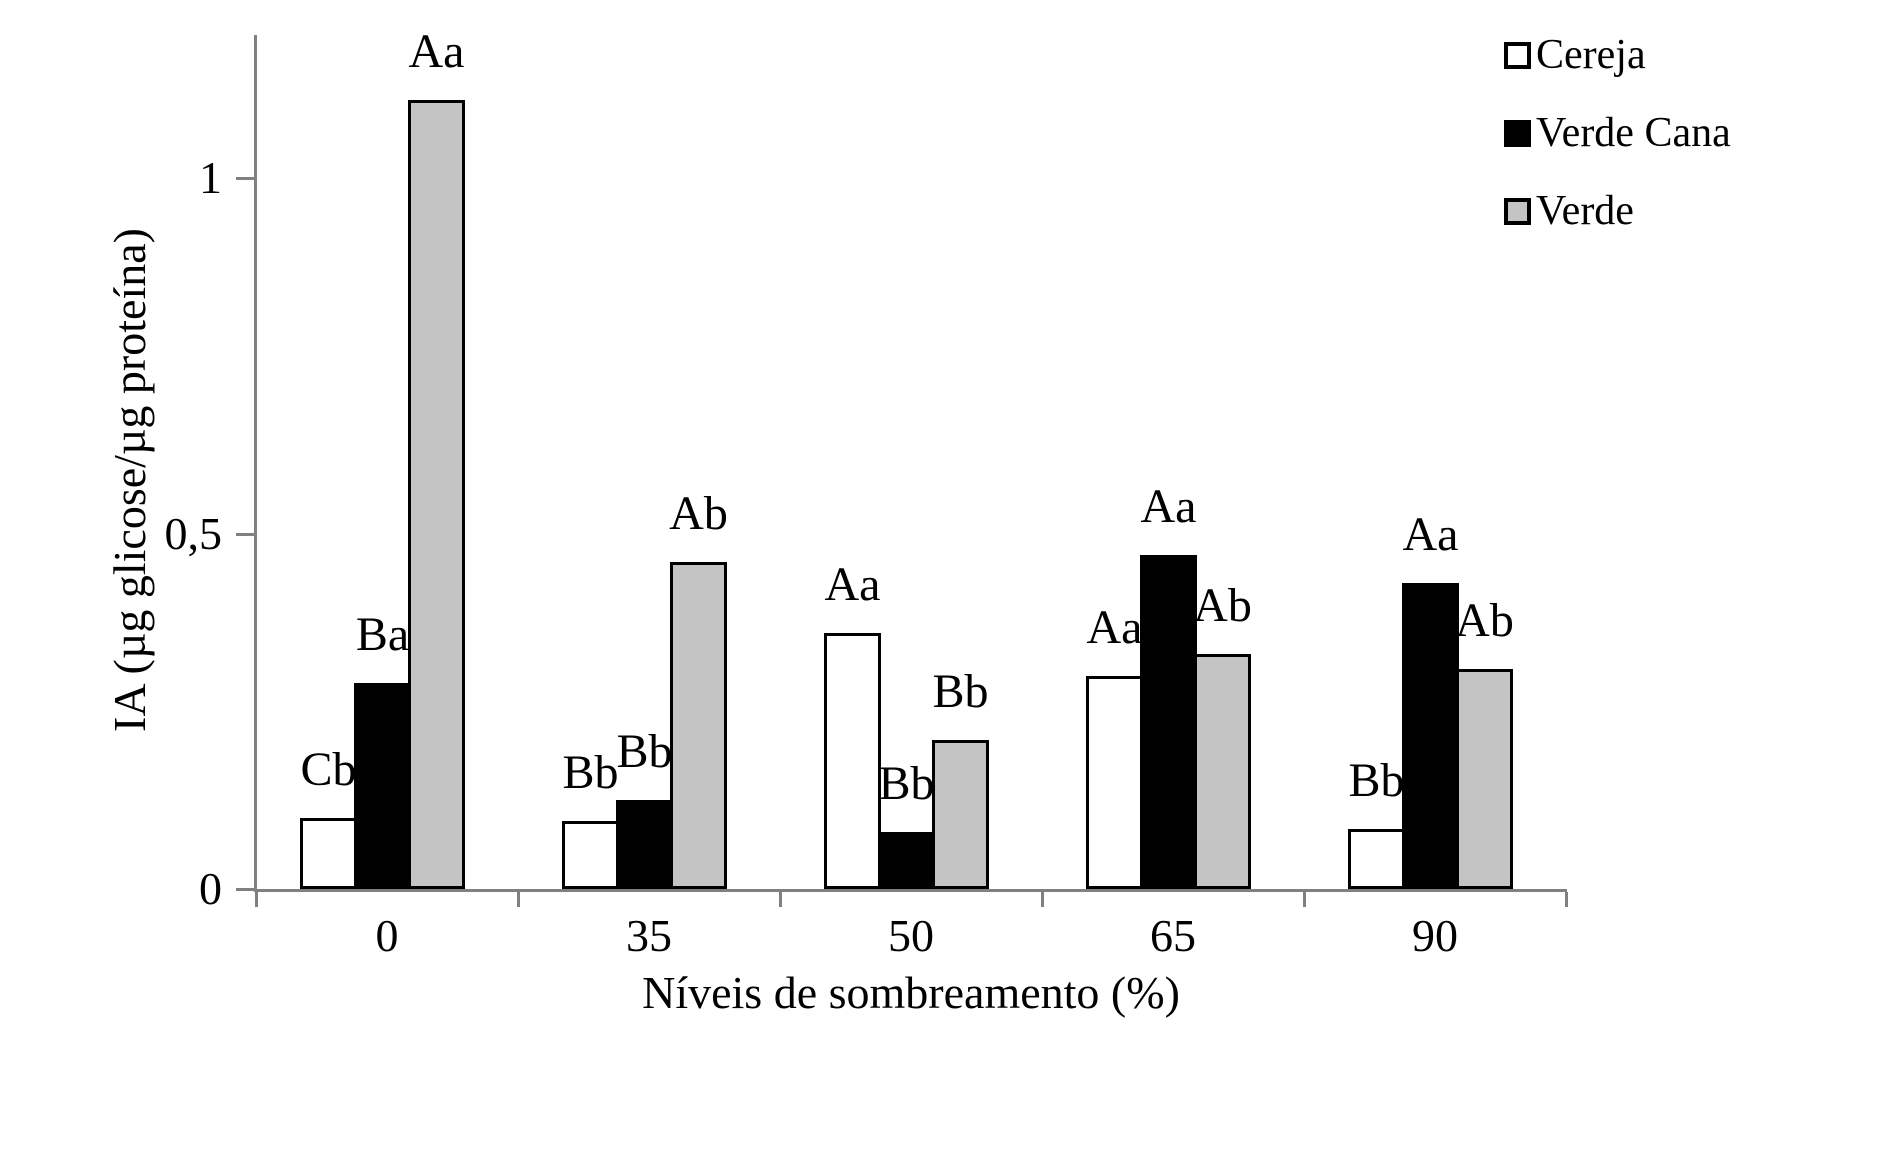 This screenshot has height=1158, width=1892. What do you see at coordinates (210, 177) in the screenshot?
I see `y-tick-label-1: 1` at bounding box center [210, 177].